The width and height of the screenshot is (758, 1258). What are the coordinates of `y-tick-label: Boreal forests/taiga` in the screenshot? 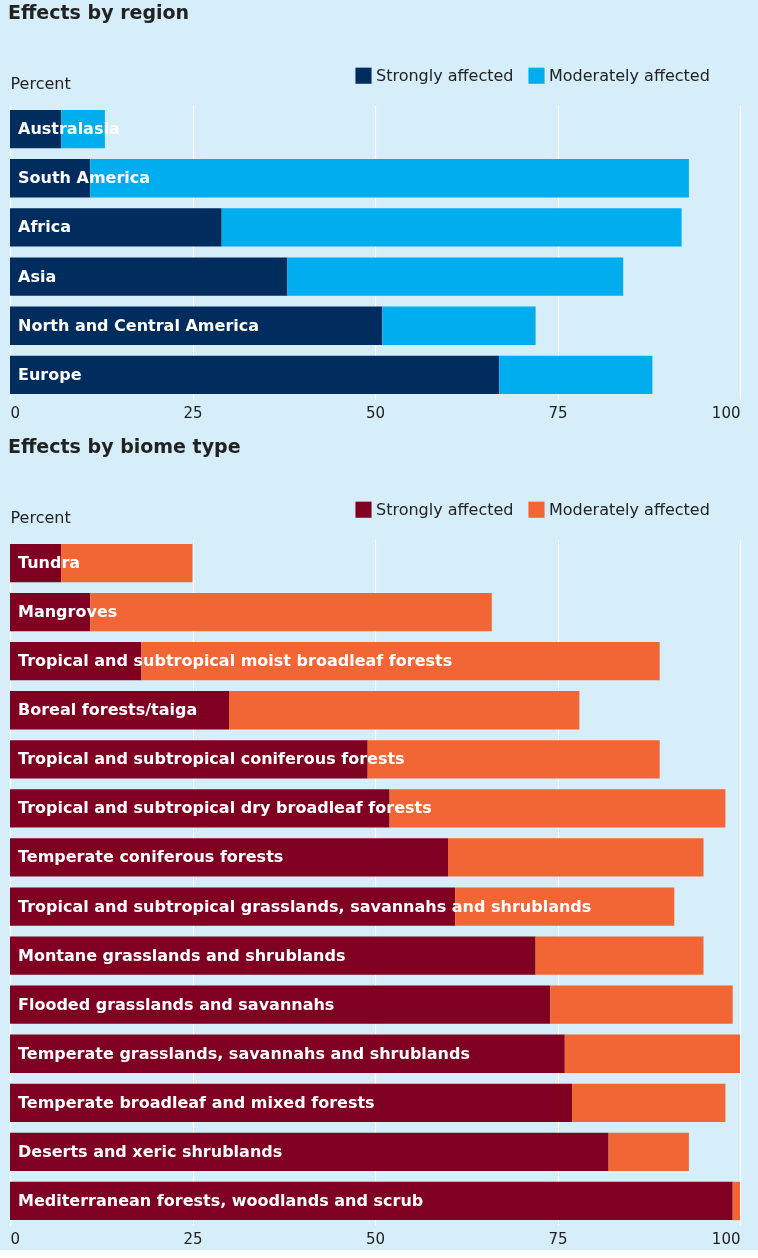 It's located at (108, 710).